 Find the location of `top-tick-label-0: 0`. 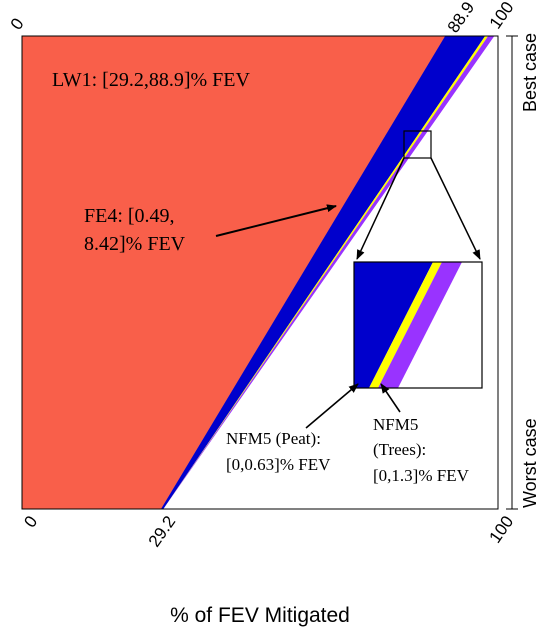

top-tick-label-0: 0 is located at coordinates (17, 24).